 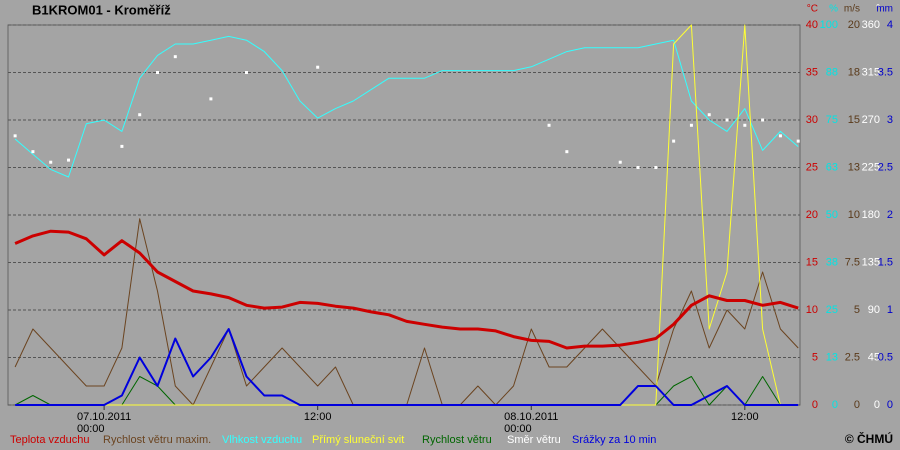 What do you see at coordinates (832, 120) in the screenshot?
I see `y-tick-label: 75` at bounding box center [832, 120].